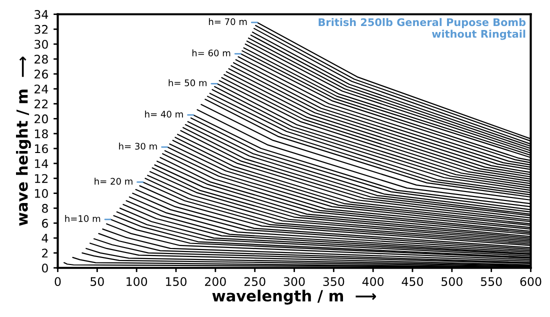  I want to click on y-tick-label: 16, so click(41, 149).